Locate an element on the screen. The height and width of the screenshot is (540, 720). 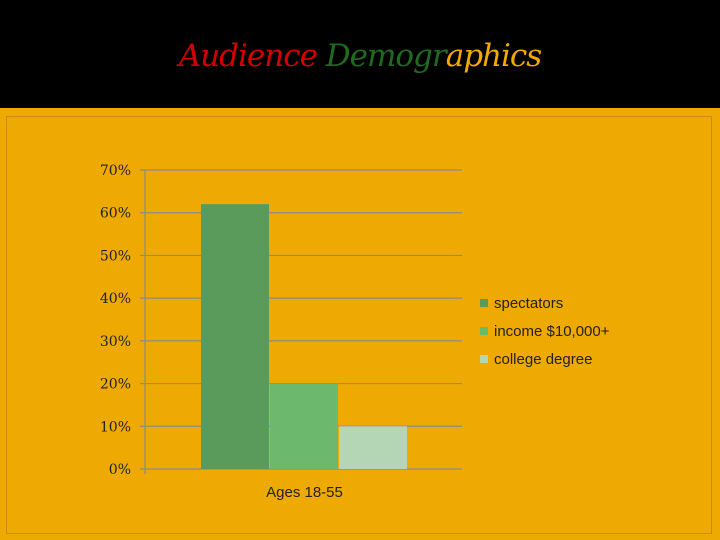
x-category-label: Ages 18-55 is located at coordinates (304, 492).